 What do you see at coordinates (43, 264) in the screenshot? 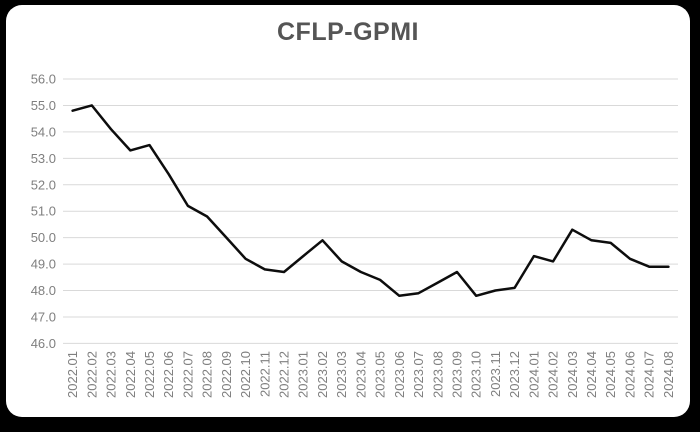
I see `y-axis-tick-label: 49.0` at bounding box center [43, 264].